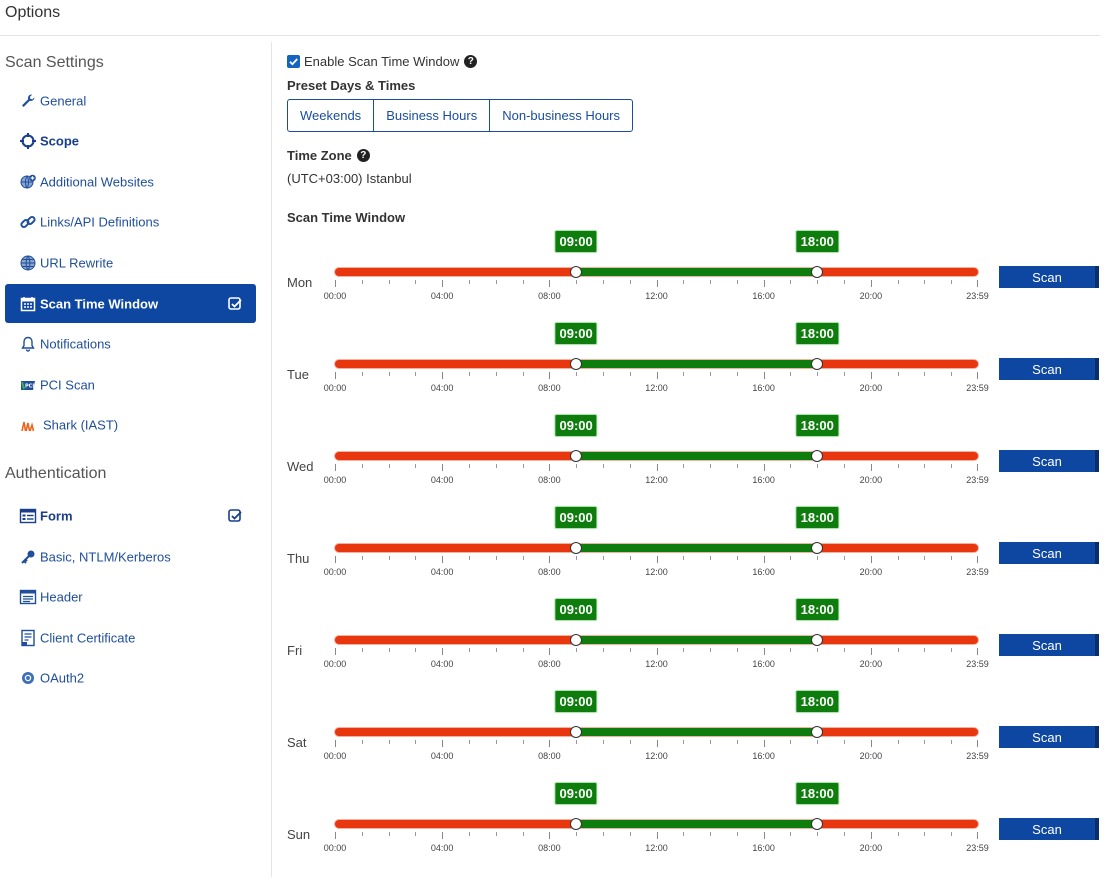  Describe the element at coordinates (60, 140) in the screenshot. I see `sidebar-item-label: Scope` at that location.